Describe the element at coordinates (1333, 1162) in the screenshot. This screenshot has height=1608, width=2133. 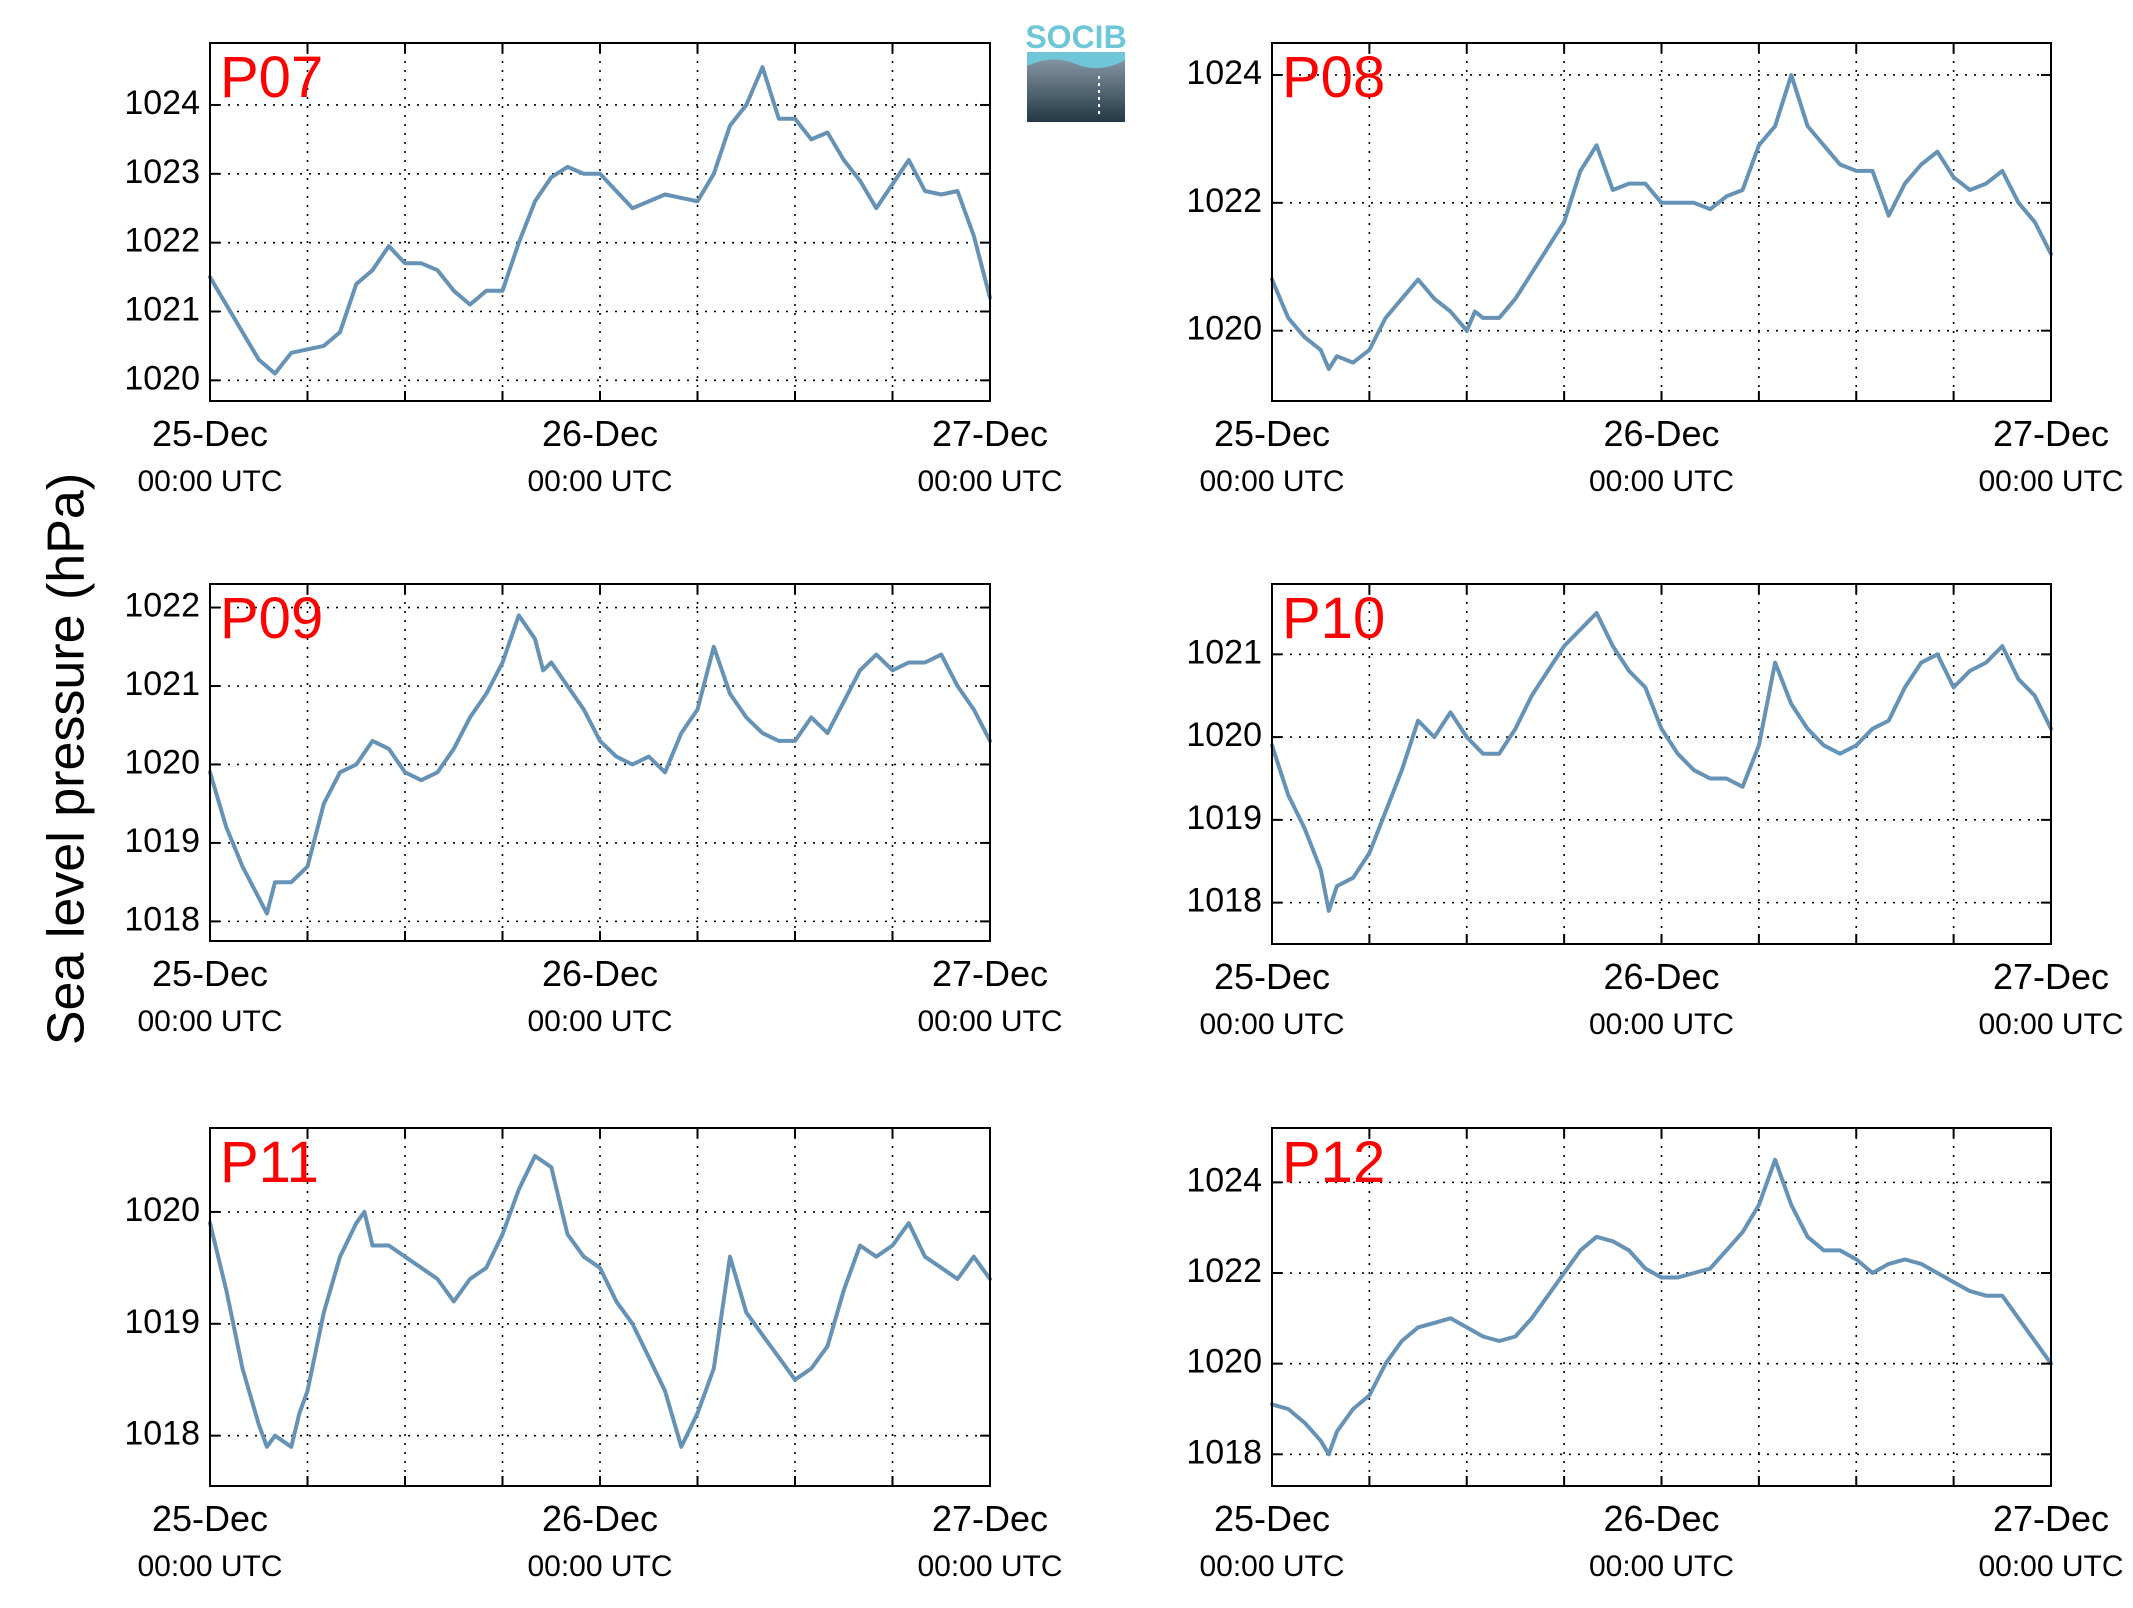
I see `panel-title: P12` at that location.